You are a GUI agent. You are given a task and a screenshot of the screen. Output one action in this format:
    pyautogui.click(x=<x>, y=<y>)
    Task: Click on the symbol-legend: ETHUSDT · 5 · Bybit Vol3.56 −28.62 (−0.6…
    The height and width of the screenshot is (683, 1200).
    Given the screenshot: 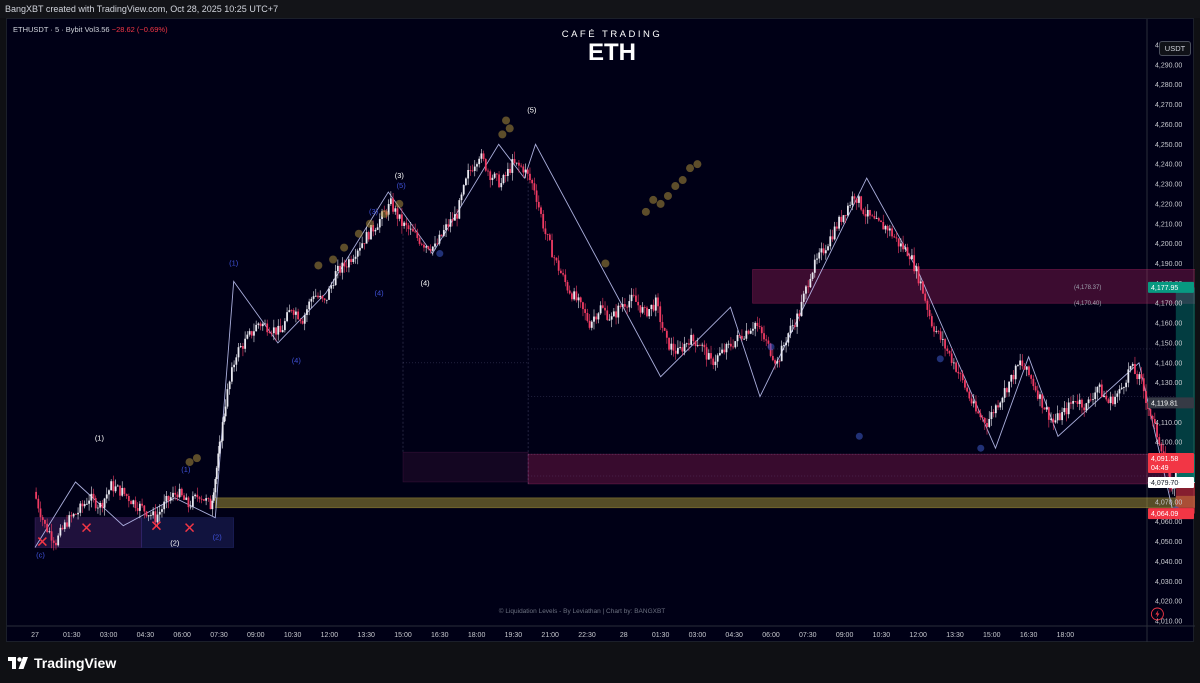 What is the action you would take?
    pyautogui.click(x=90, y=29)
    